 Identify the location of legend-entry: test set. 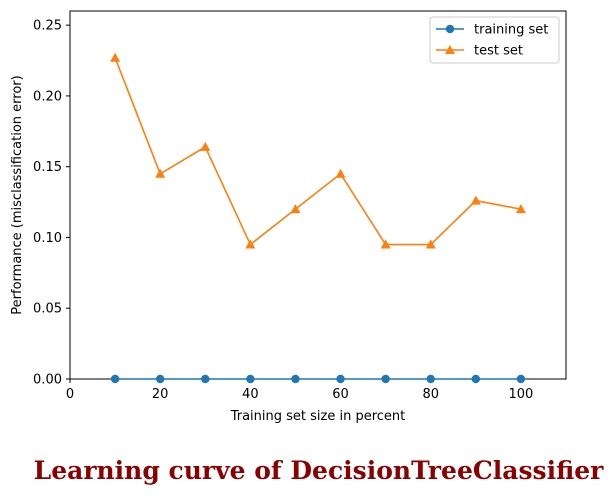
(479, 51).